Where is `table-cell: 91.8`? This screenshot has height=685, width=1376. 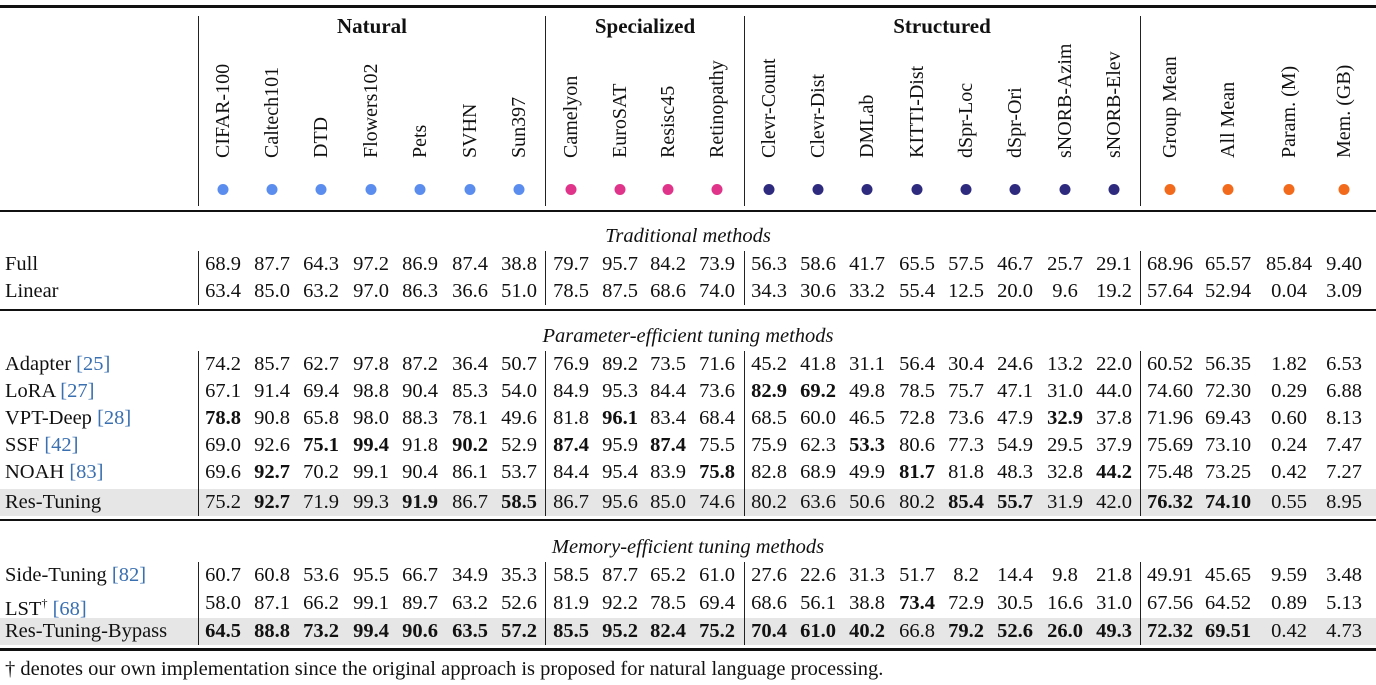 table-cell: 91.8 is located at coordinates (420, 445).